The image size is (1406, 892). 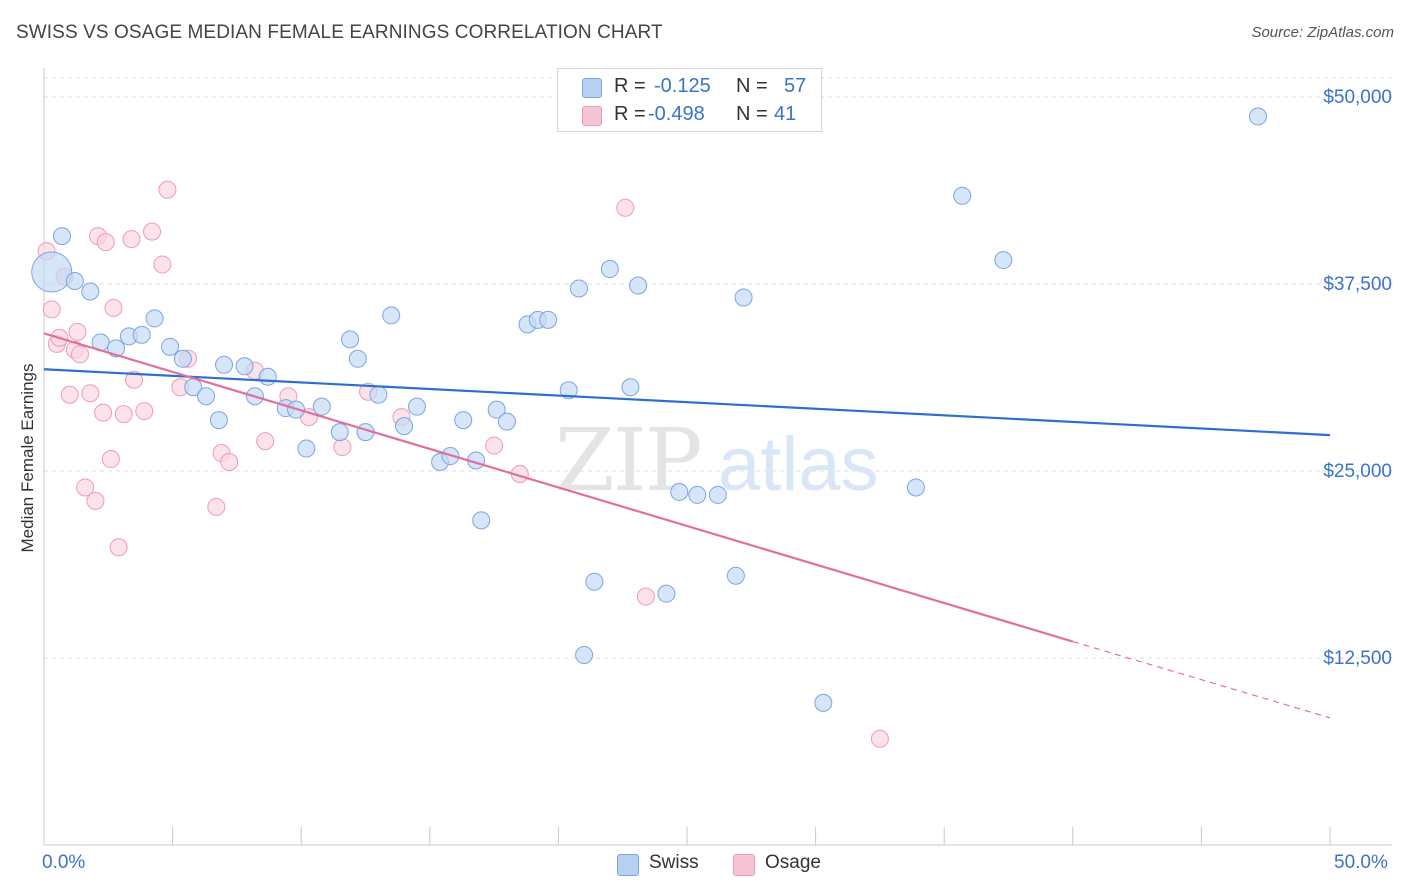 I want to click on legend-swatch-osage, so click(x=592, y=116).